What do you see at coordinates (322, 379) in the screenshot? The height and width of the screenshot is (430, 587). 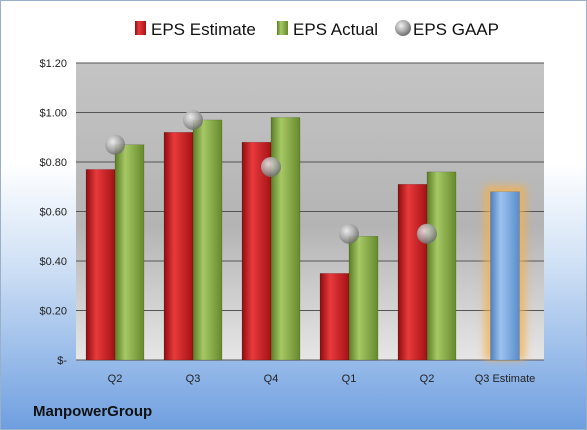 I see `x-axis: Q2 Q3 Q4 Q1 Q2 Q3 Estimate` at bounding box center [322, 379].